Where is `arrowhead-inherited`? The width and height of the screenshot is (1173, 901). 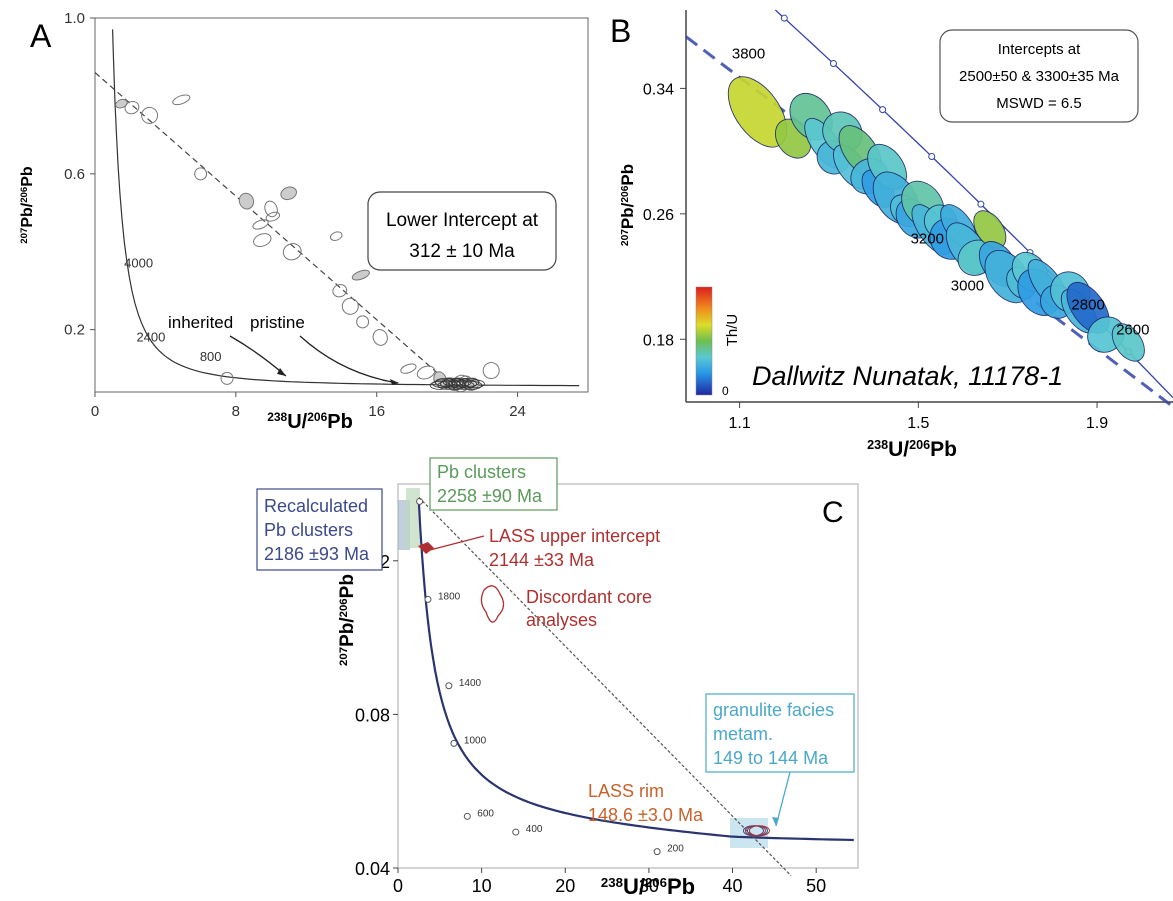 arrowhead-inherited is located at coordinates (281, 372).